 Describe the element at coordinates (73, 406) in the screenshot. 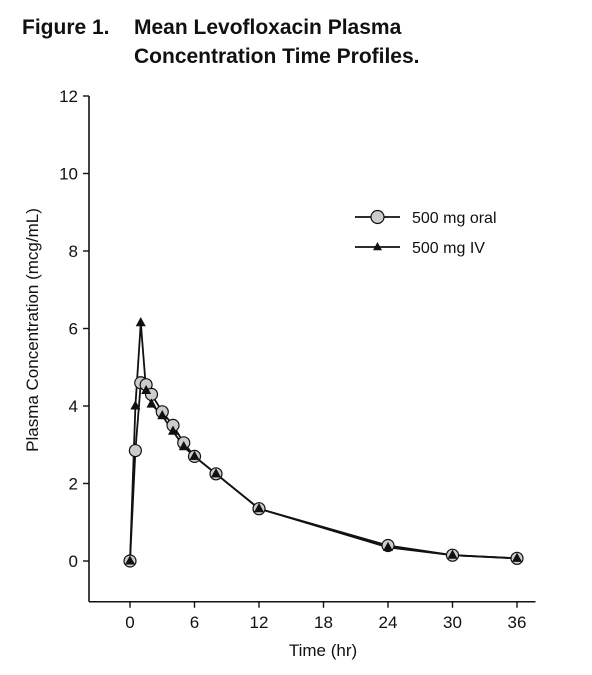

I see `y-tick-label: 4` at that location.